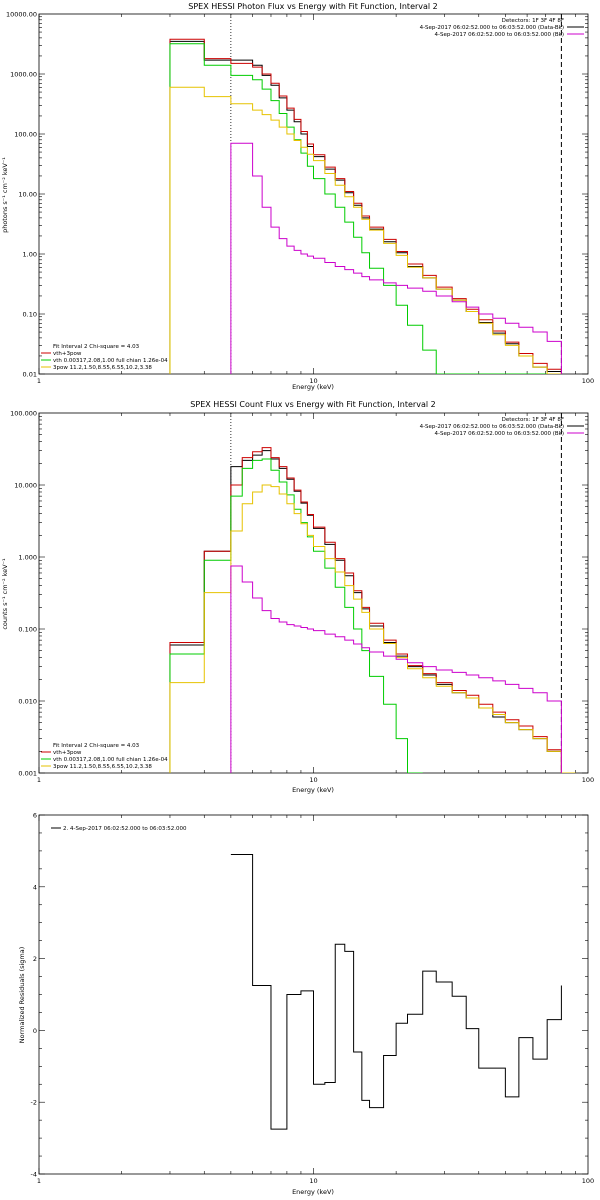 This screenshot has width=600, height=1200. I want to click on photon-flux-ytick-label: 100.00, so click(25, 135).